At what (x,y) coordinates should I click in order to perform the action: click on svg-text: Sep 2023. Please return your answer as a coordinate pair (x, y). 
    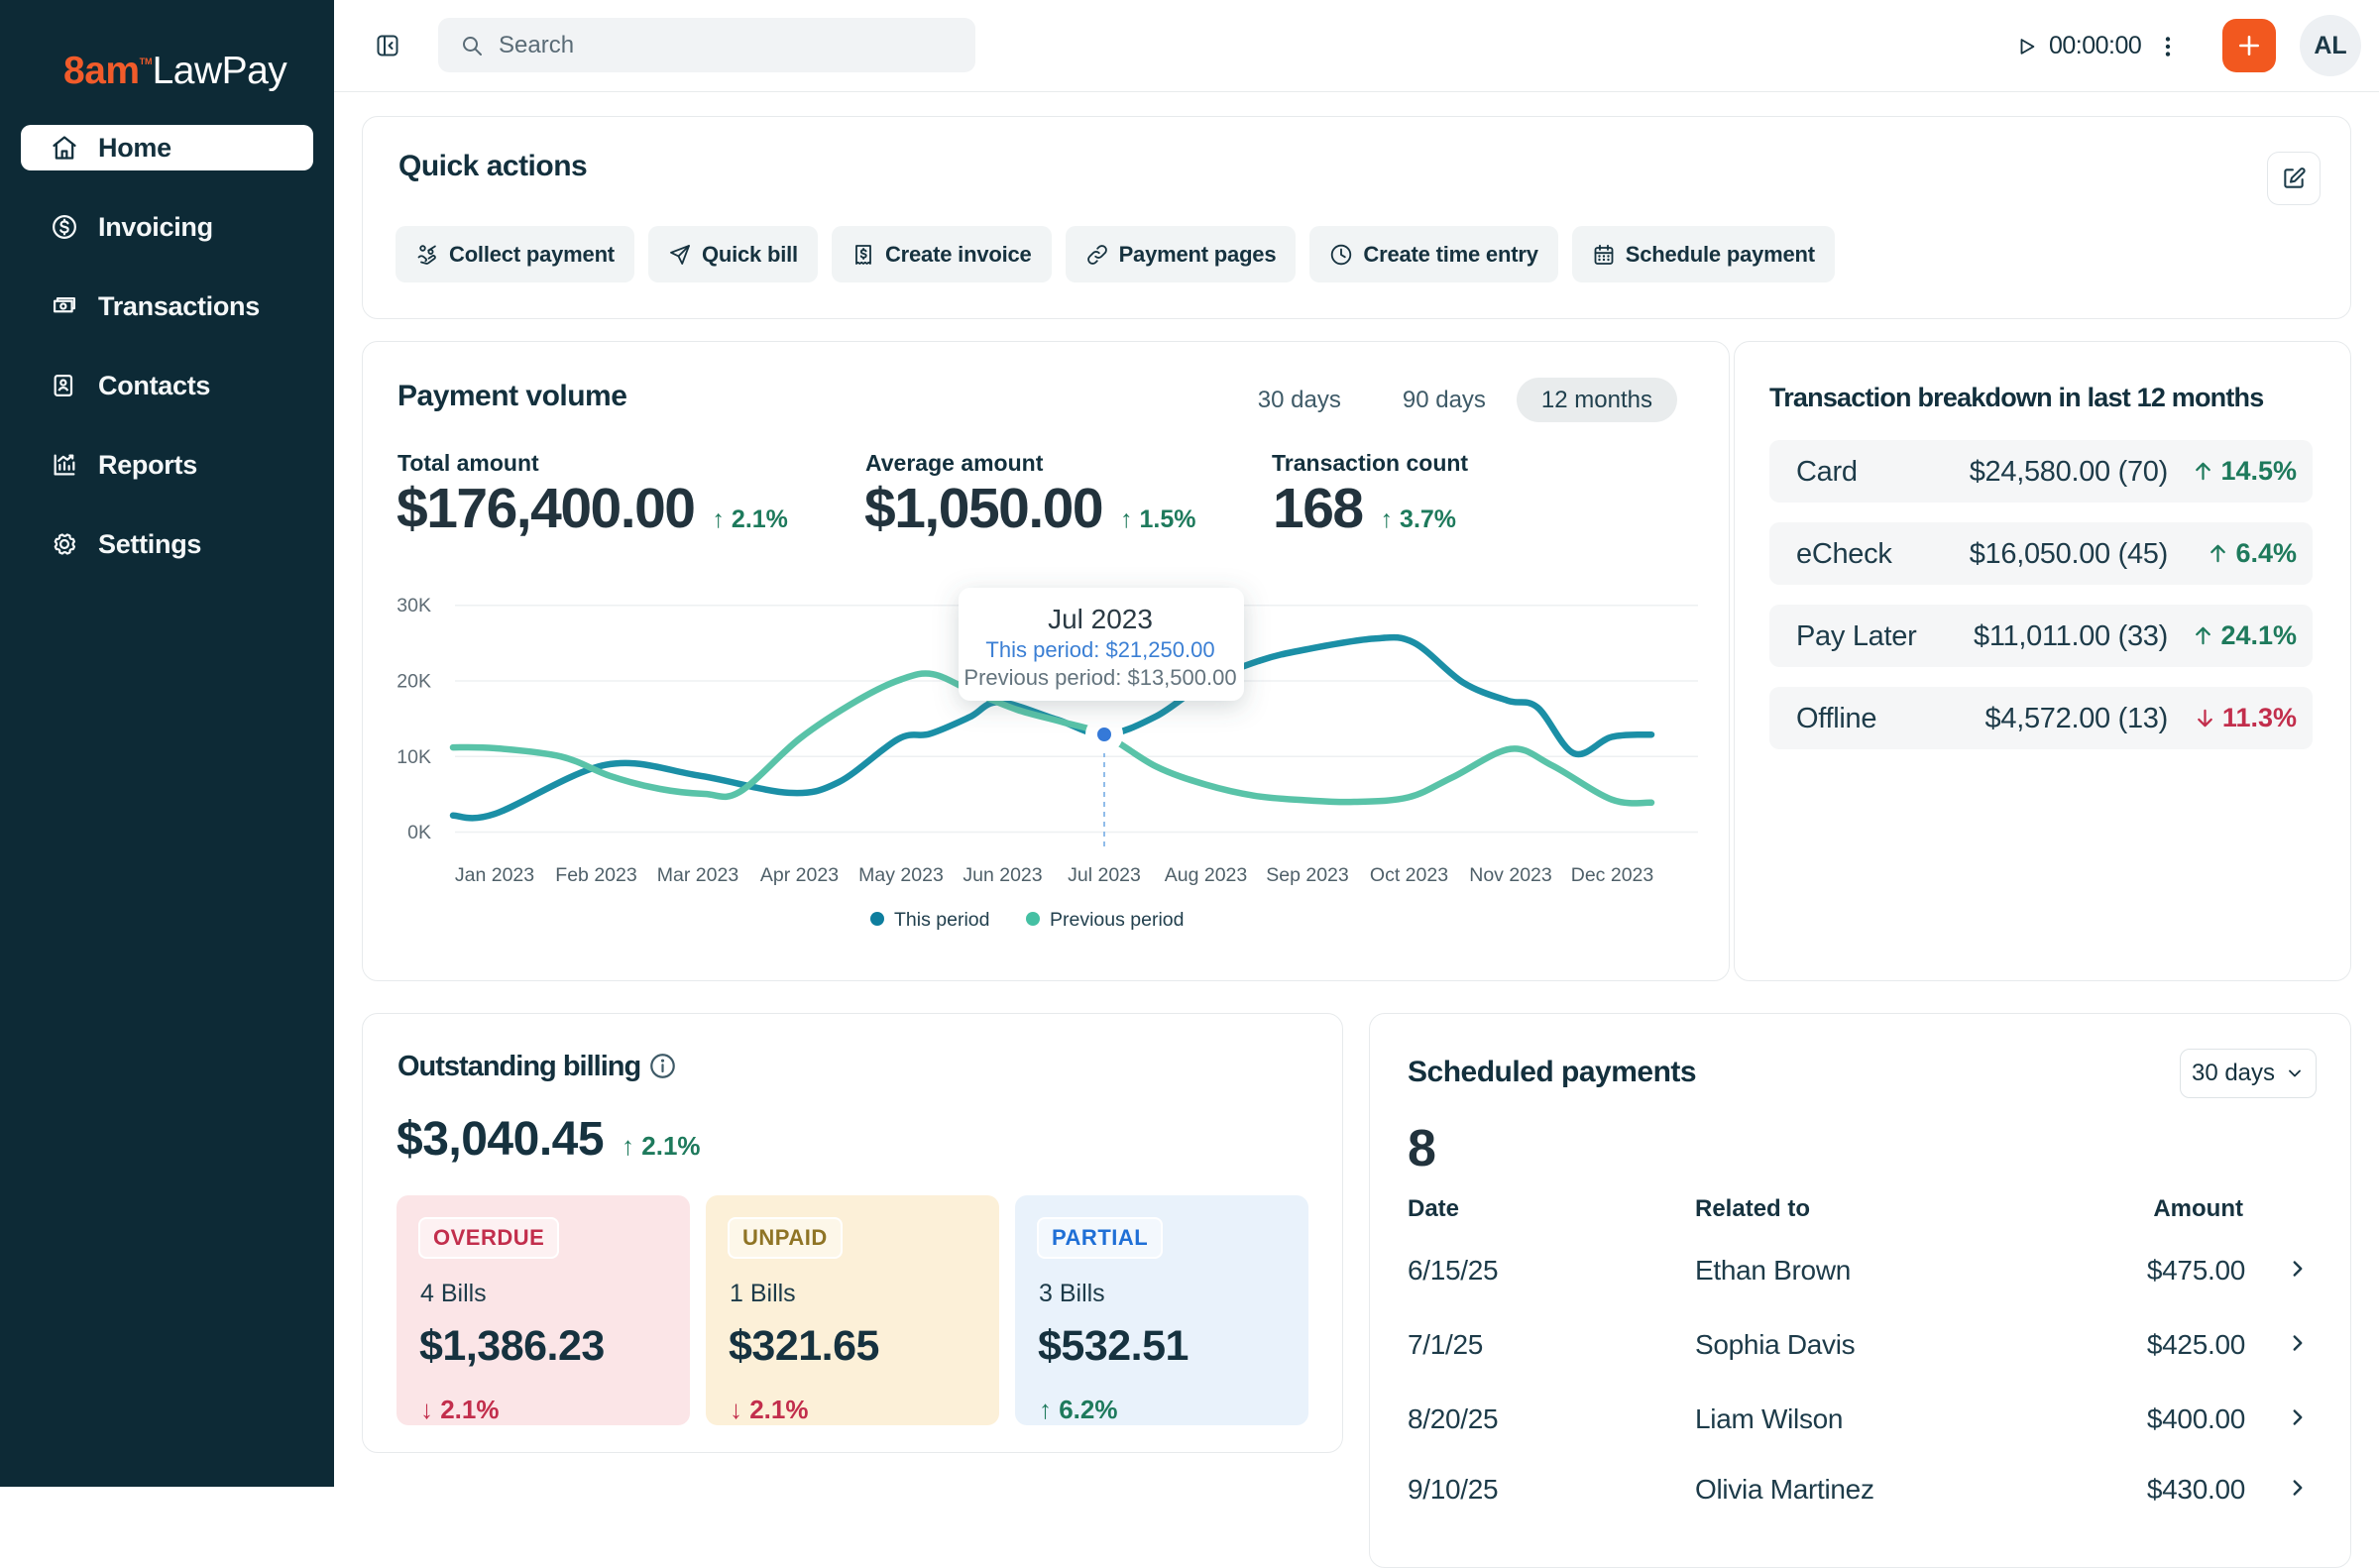
    Looking at the image, I should click on (1307, 875).